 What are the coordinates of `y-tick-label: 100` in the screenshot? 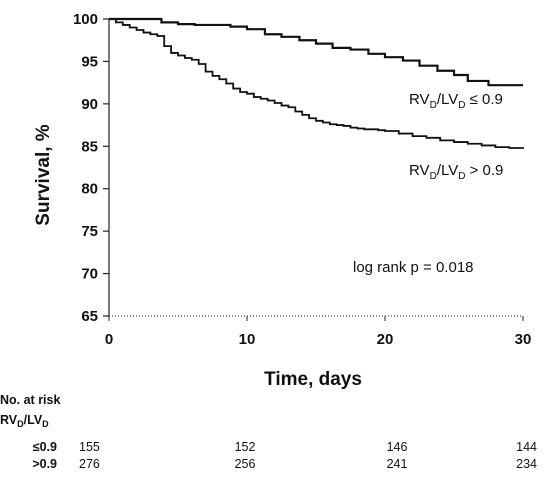 It's located at (85, 19).